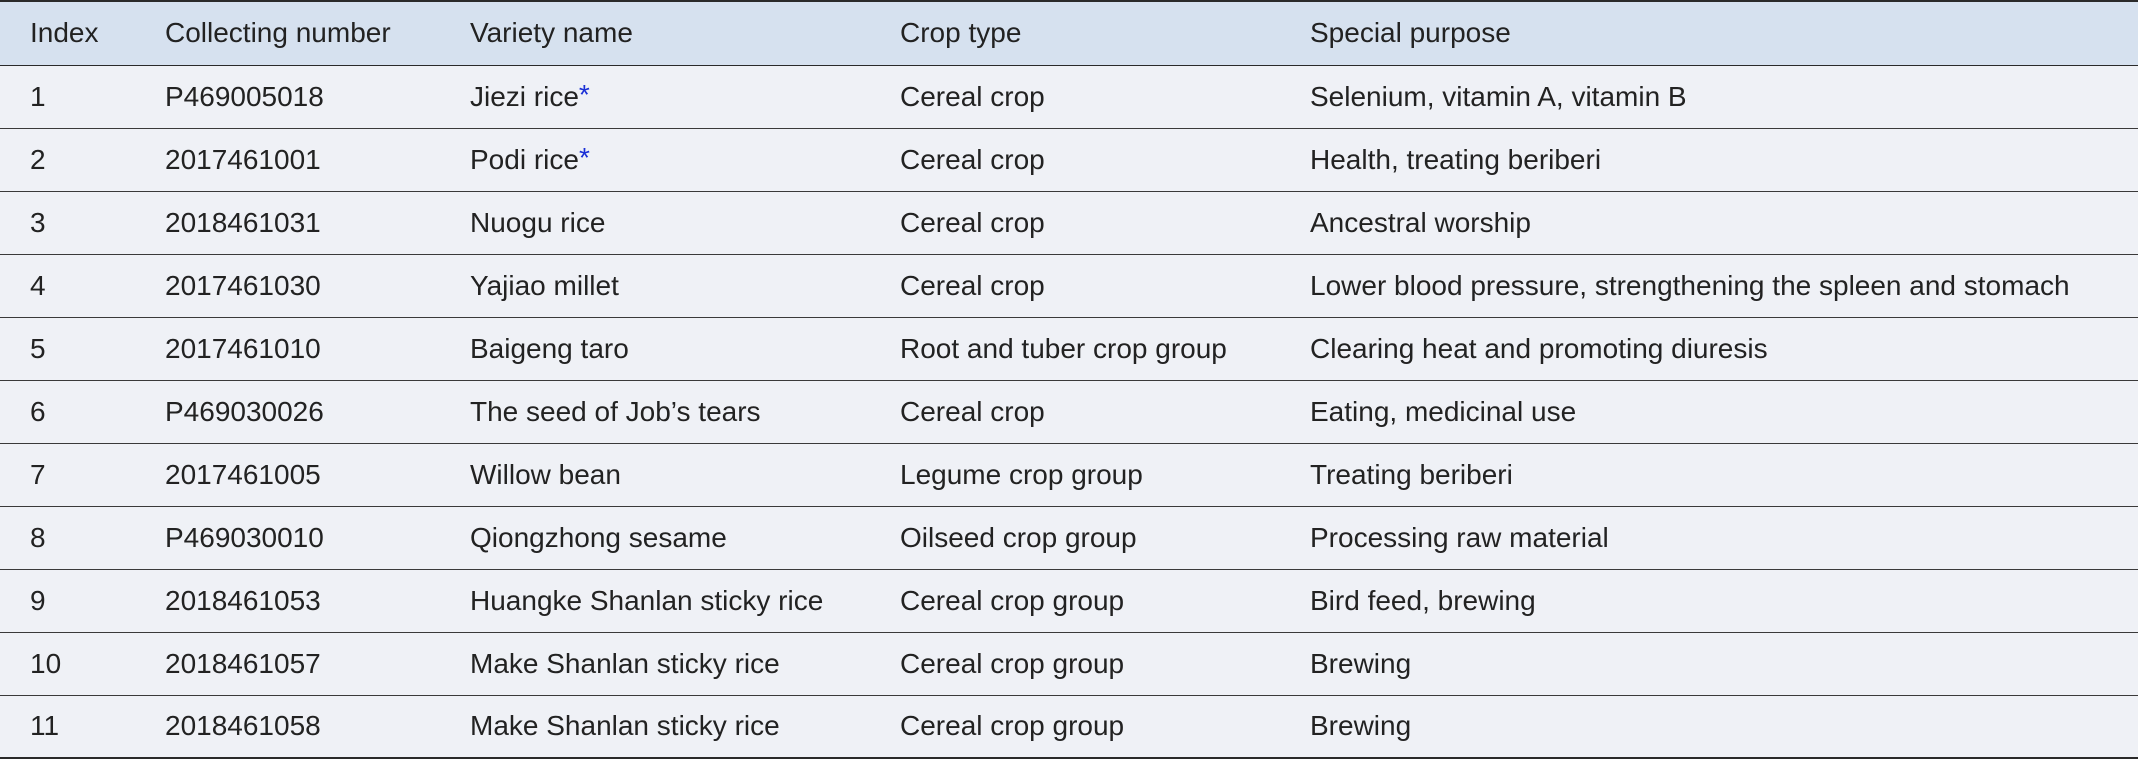  I want to click on variety-name-text: Podi rice, so click(524, 159).